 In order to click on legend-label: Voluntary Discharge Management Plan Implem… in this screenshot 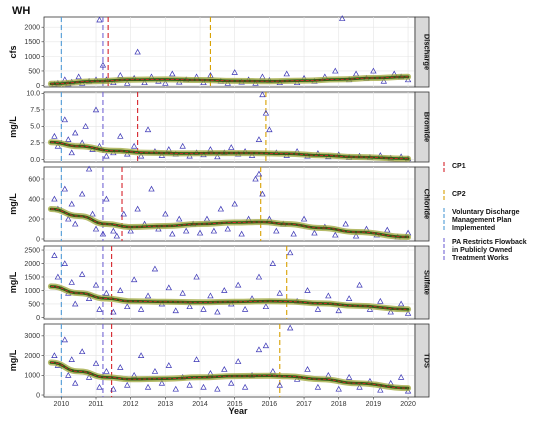, I will do `click(486, 220)`.